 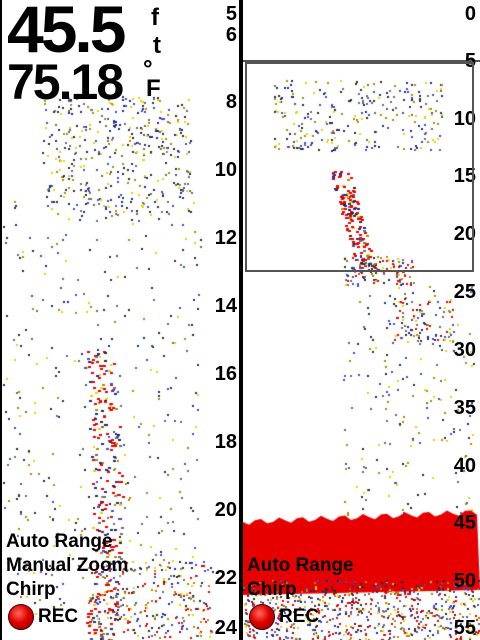 I want to click on depth-tick: 40, so click(x=464, y=466).